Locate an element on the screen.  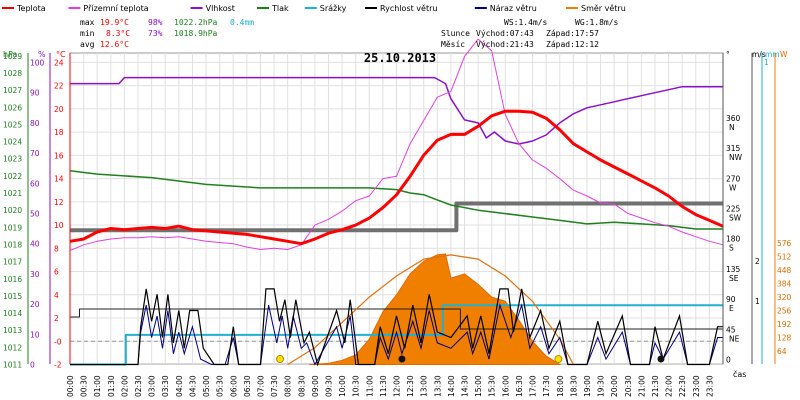
tick-label-humidity: 50 is located at coordinates (35, 214).